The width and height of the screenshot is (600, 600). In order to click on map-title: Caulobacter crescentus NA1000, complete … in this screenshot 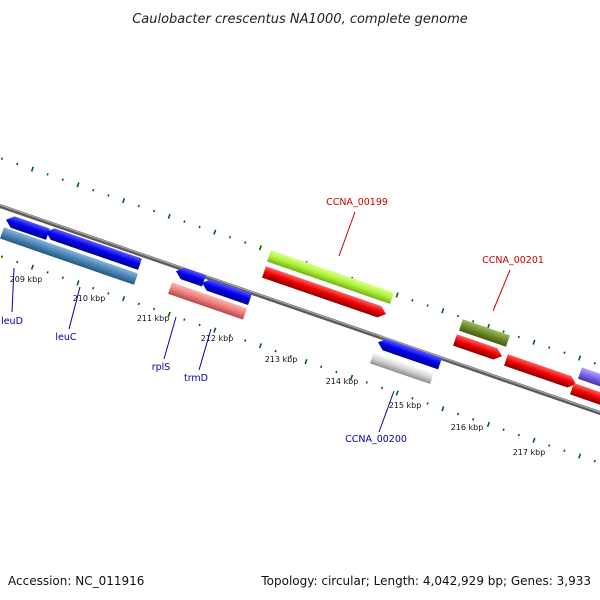, I will do `click(300, 19)`.